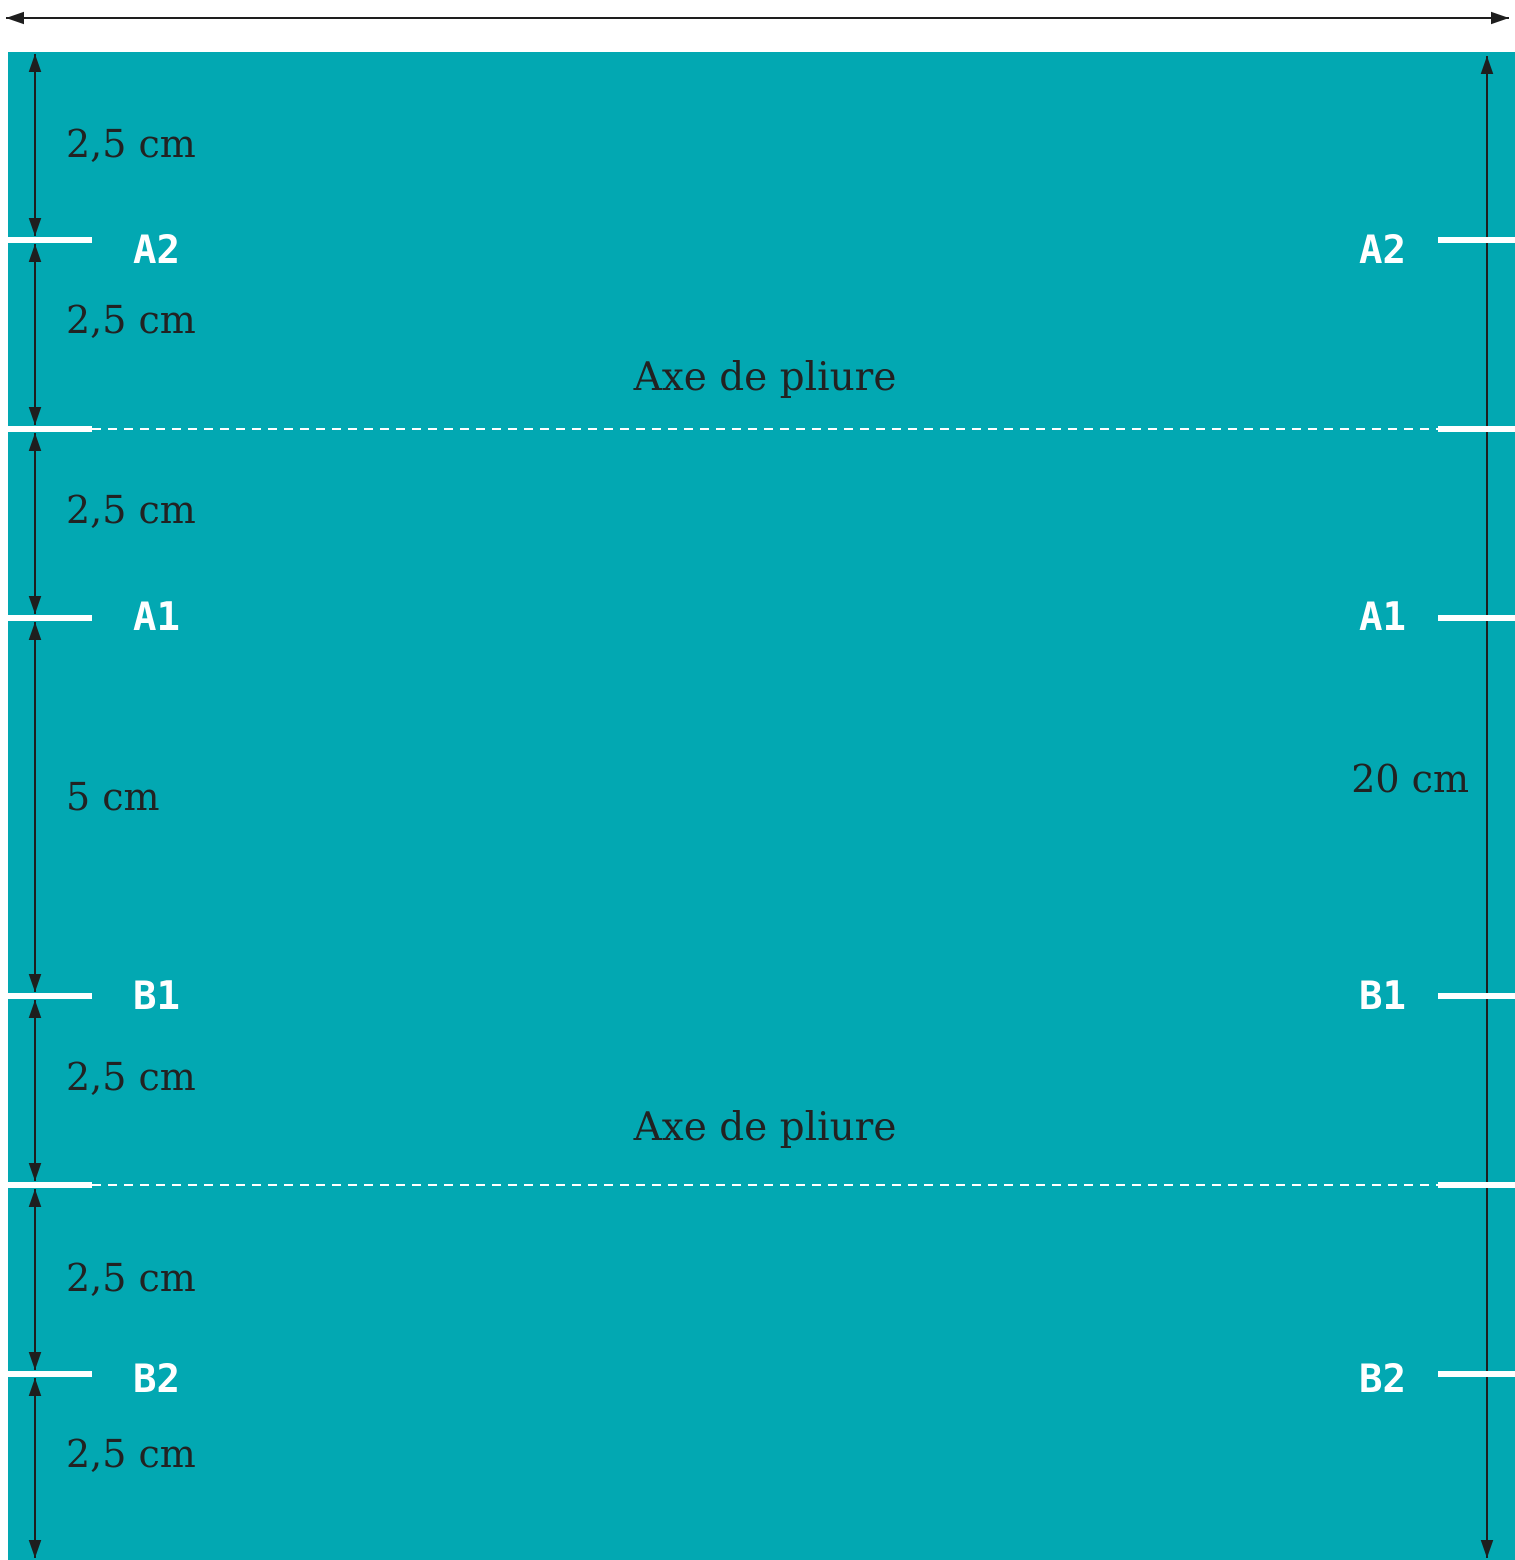 The height and width of the screenshot is (1560, 1515). Describe the element at coordinates (131, 1454) in the screenshot. I see `measure-bottom-margin: 2,5 cm` at that location.